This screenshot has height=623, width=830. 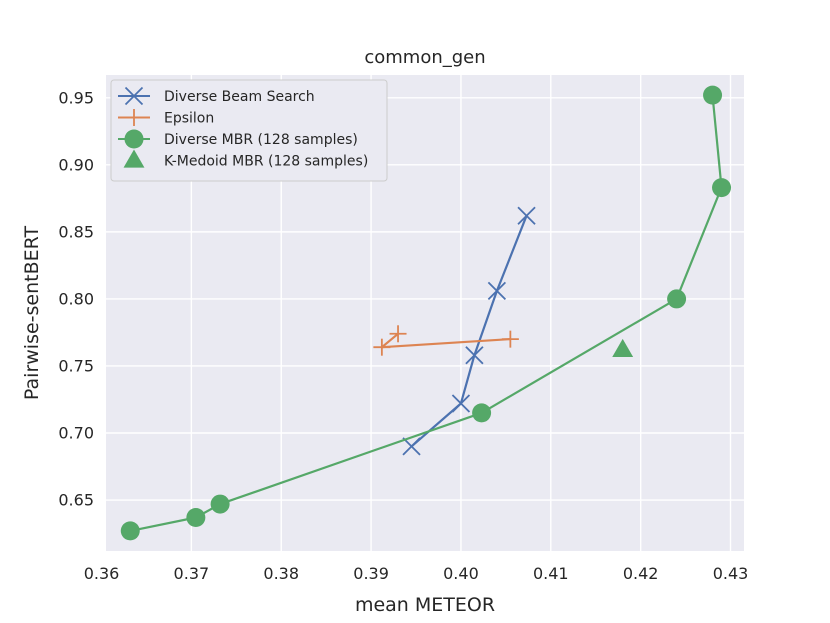 I want to click on x-tick-label: 0.43, so click(x=731, y=573).